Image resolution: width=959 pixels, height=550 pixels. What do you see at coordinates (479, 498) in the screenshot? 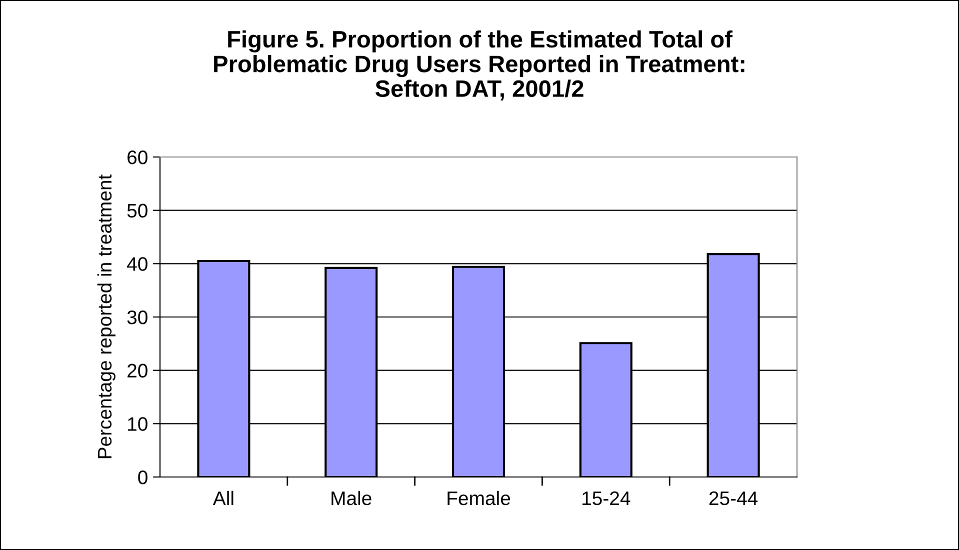
I see `x-tick-label: Female` at bounding box center [479, 498].